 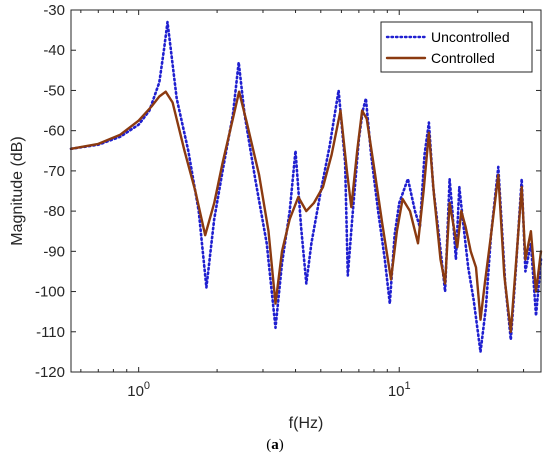 What do you see at coordinates (54, 171) in the screenshot?
I see `y-tick-label: -70` at bounding box center [54, 171].